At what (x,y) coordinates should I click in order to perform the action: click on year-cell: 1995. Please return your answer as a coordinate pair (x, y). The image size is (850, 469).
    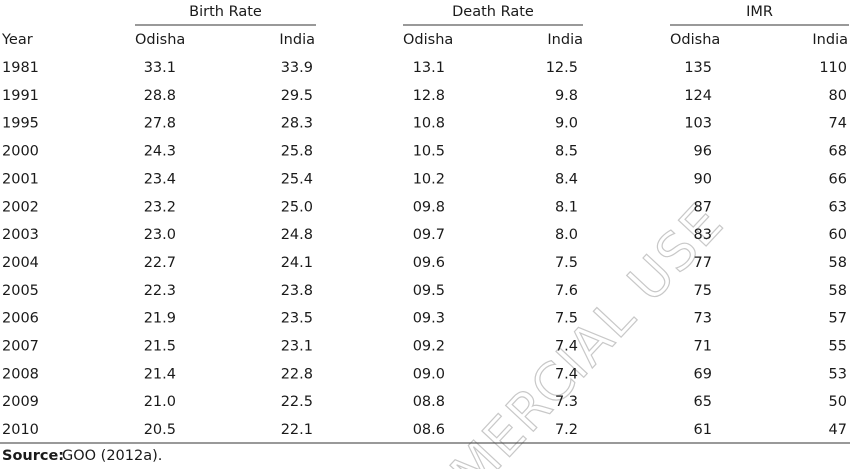
    Looking at the image, I should click on (20, 124).